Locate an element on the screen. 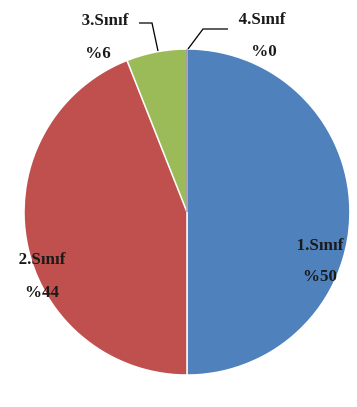  slice-value-4-sinif: %0 is located at coordinates (264, 50).